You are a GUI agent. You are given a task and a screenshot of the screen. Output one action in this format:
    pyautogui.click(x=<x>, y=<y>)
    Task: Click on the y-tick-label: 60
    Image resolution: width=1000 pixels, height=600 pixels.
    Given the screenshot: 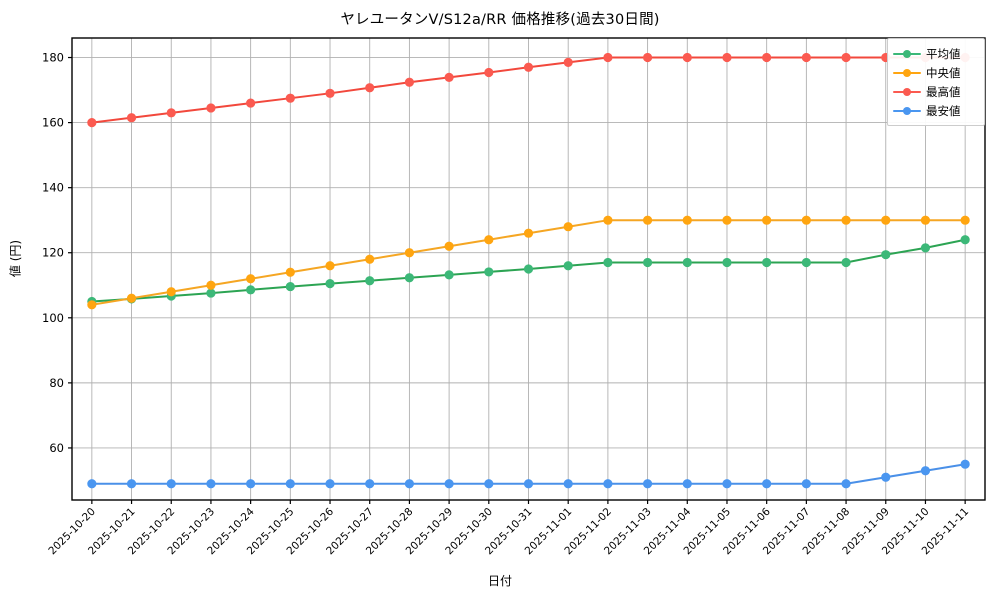 What is the action you would take?
    pyautogui.click(x=56, y=448)
    